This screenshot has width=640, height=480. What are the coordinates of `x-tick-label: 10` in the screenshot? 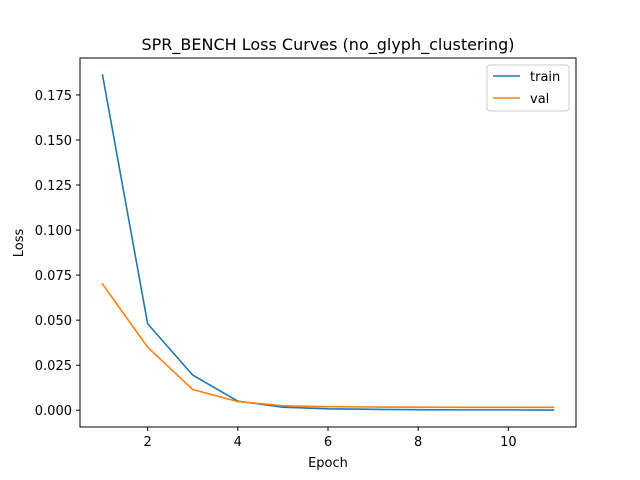 It's located at (508, 442).